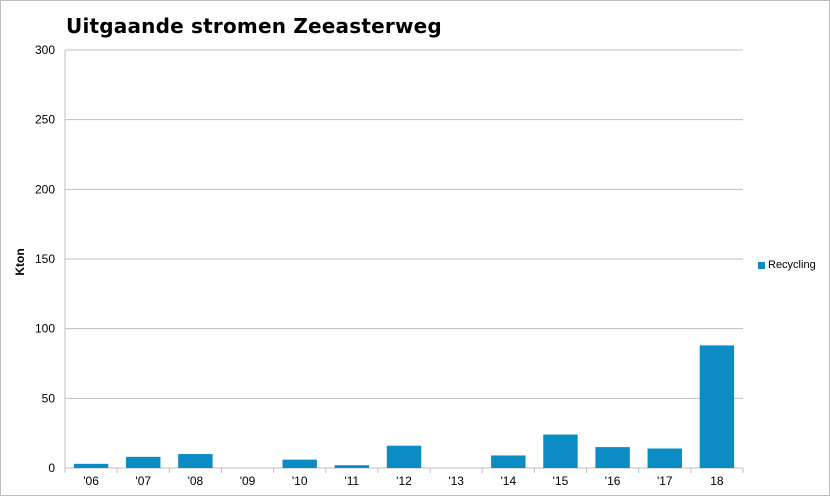 The height and width of the screenshot is (496, 830). I want to click on x-tick-label: '12, so click(404, 481).